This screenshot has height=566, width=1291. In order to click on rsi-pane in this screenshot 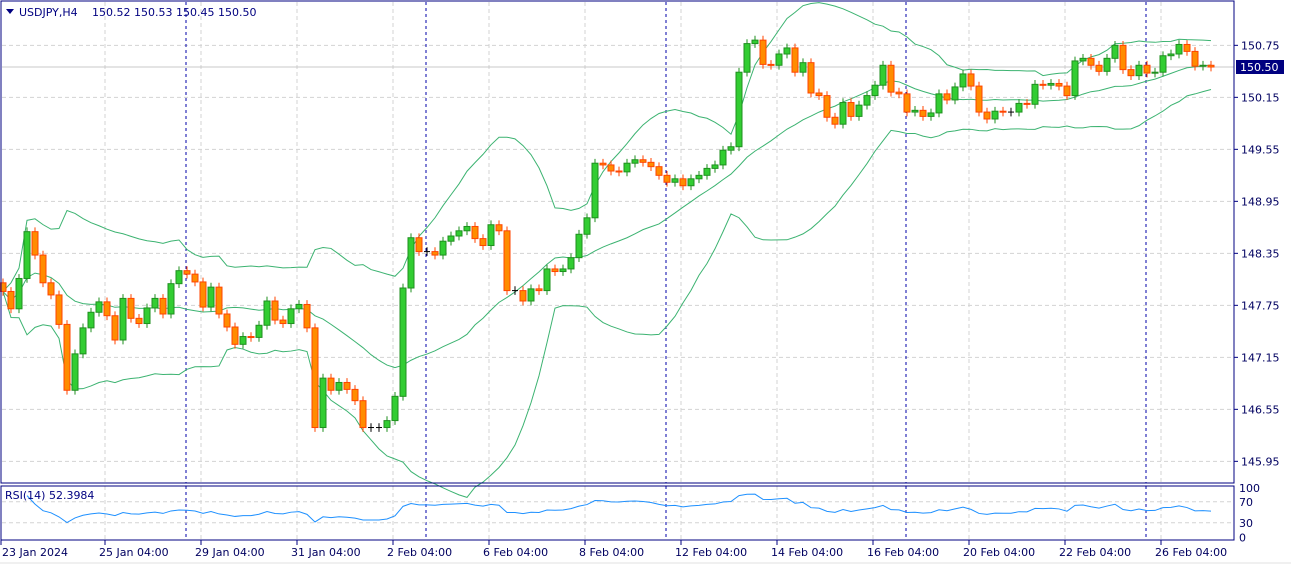, I will do `click(618, 508)`.